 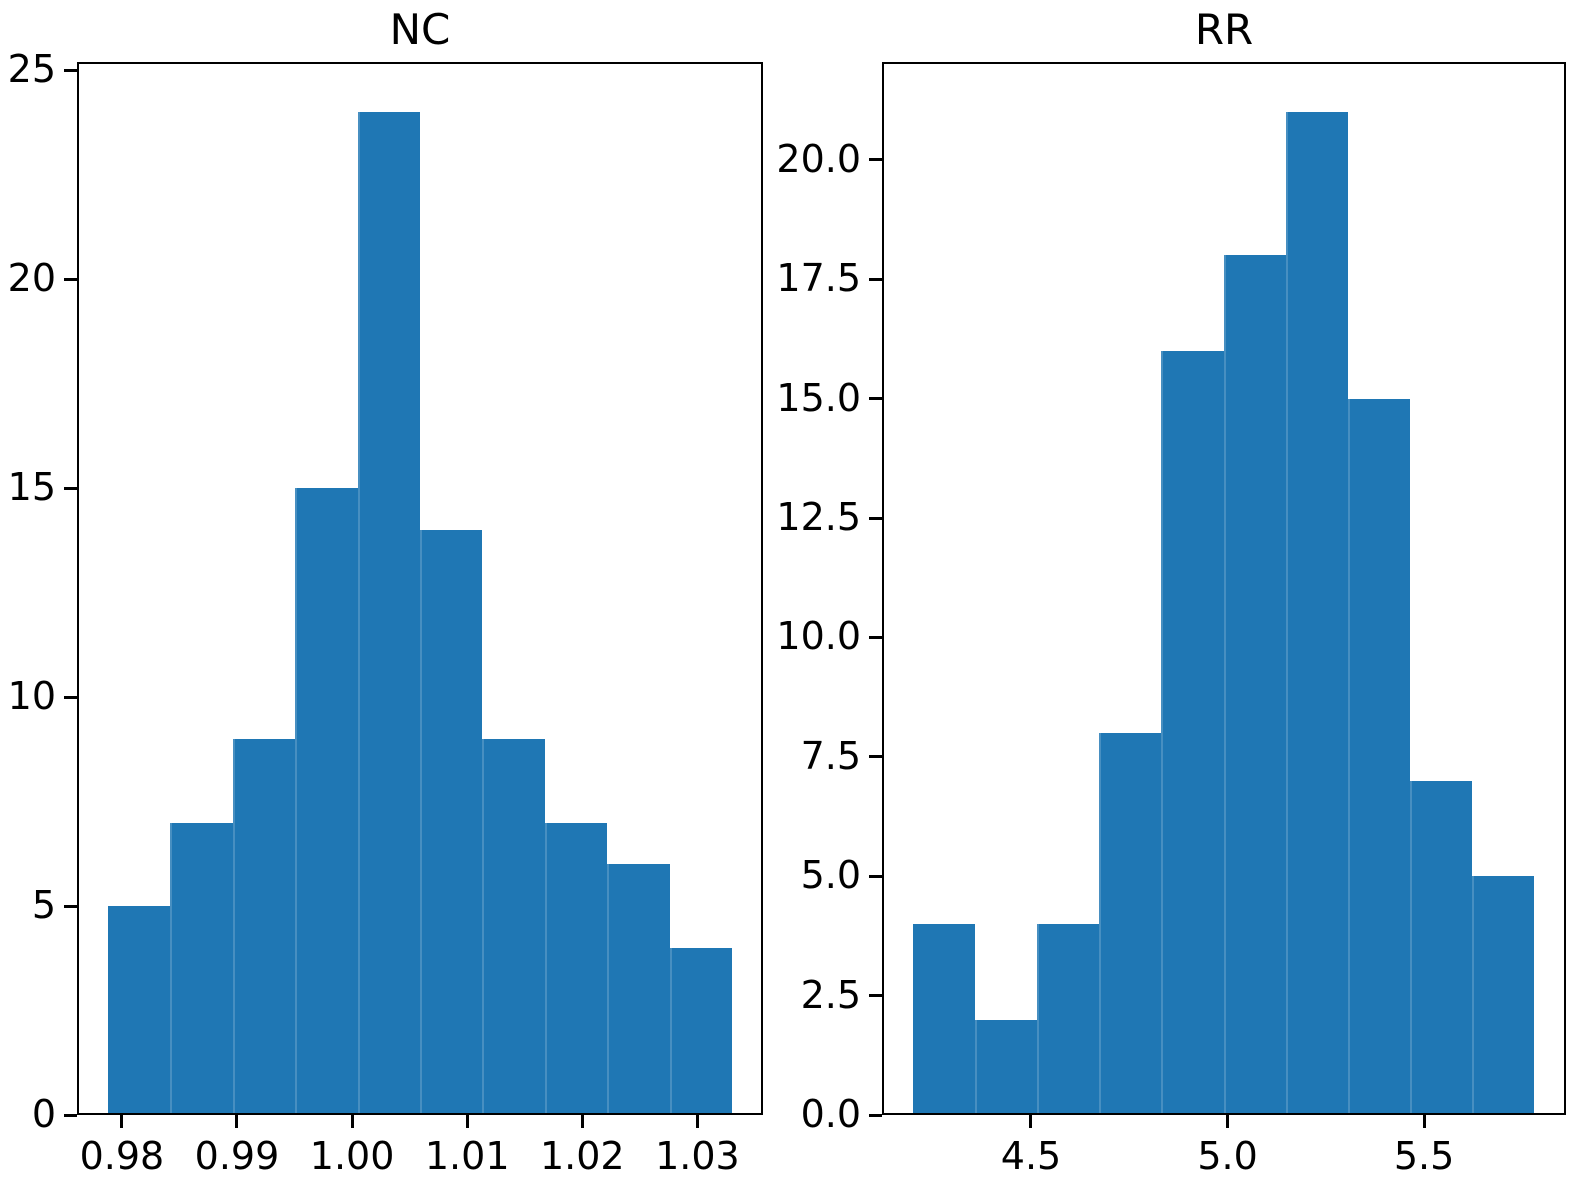 What do you see at coordinates (122, 1156) in the screenshot?
I see `x-tick-label: 0.98` at bounding box center [122, 1156].